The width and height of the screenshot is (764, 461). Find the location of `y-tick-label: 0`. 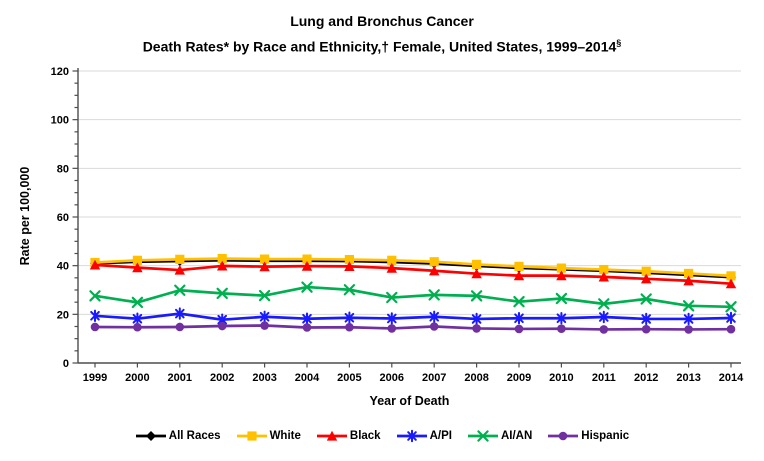

y-tick-label: 0 is located at coordinates (66, 364).